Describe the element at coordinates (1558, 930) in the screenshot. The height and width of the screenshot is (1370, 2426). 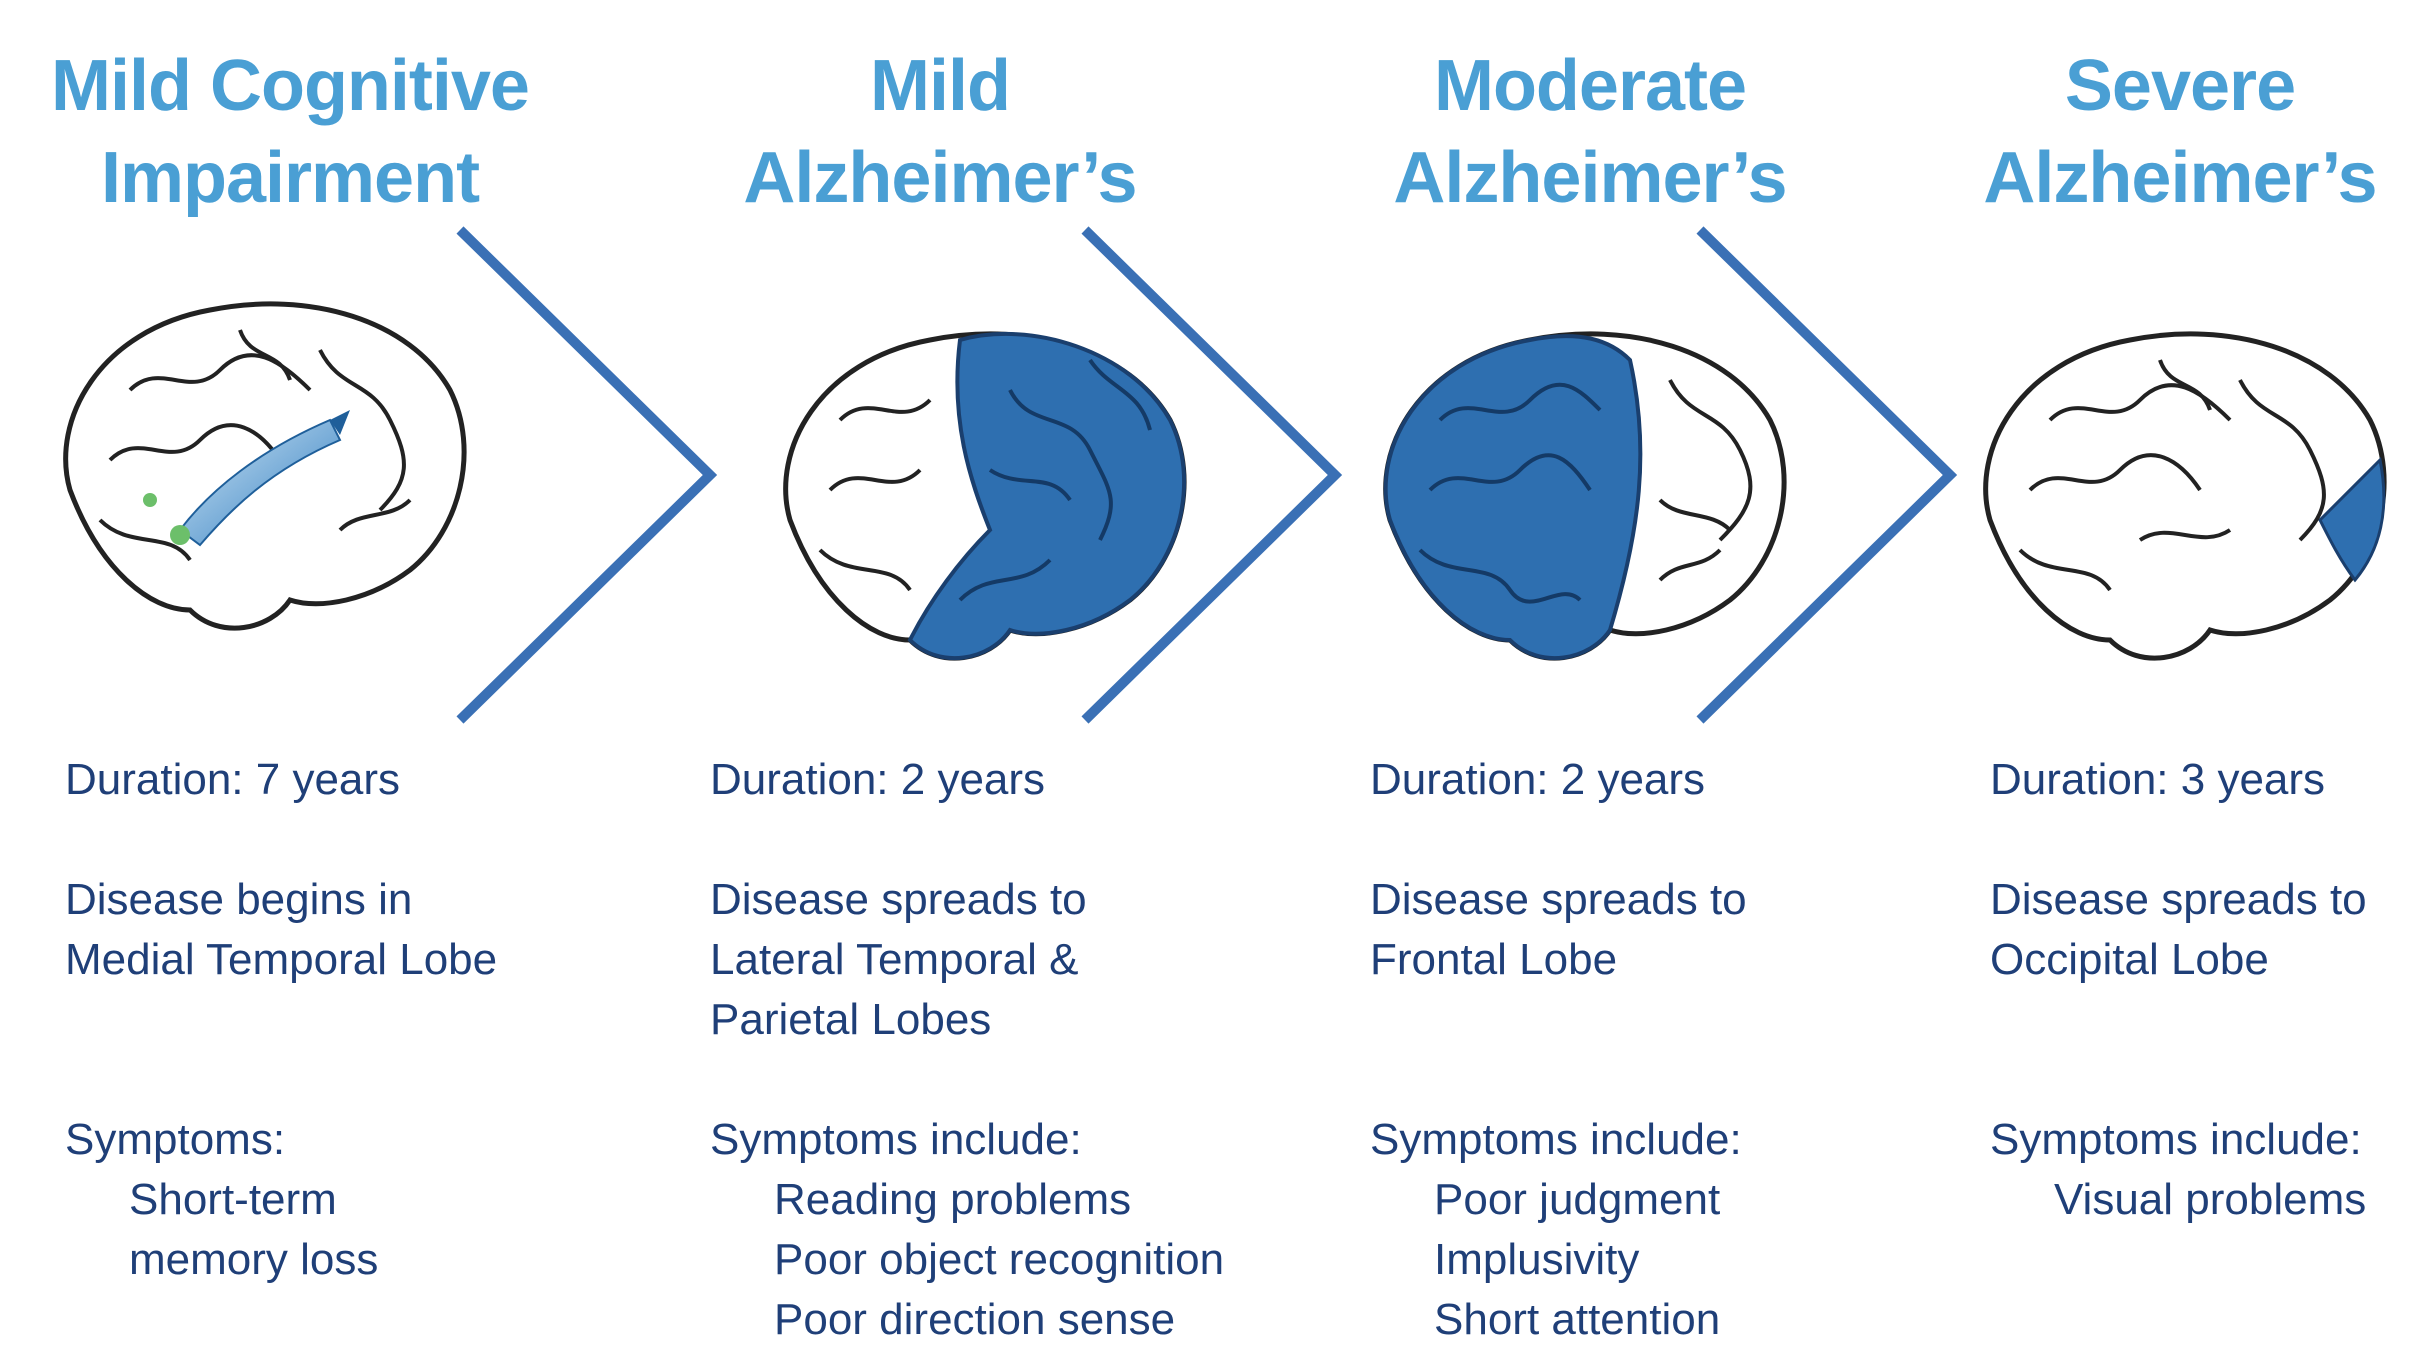
I see `disease-text: Disease spreads to Frontal Lobe` at that location.